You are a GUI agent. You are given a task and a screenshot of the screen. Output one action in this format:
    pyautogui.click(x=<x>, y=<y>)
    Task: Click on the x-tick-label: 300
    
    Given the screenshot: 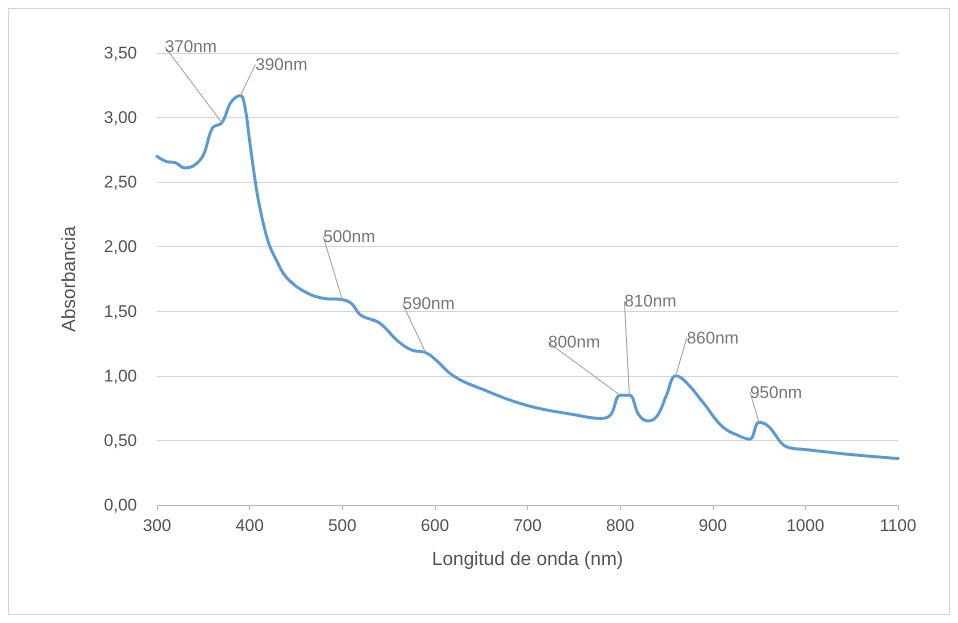 What is the action you would take?
    pyautogui.click(x=157, y=525)
    